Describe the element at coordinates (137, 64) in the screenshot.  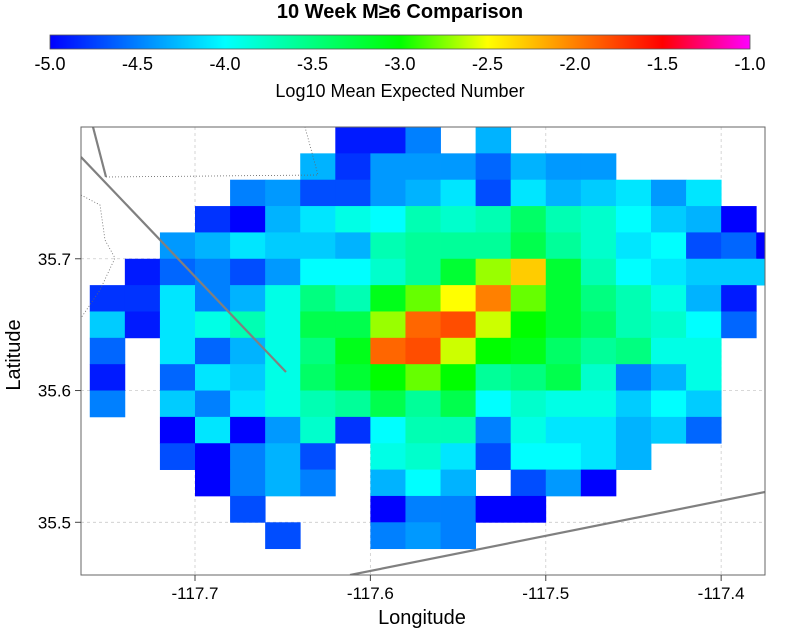
I see `colorbar-tick-label: -4.5` at that location.